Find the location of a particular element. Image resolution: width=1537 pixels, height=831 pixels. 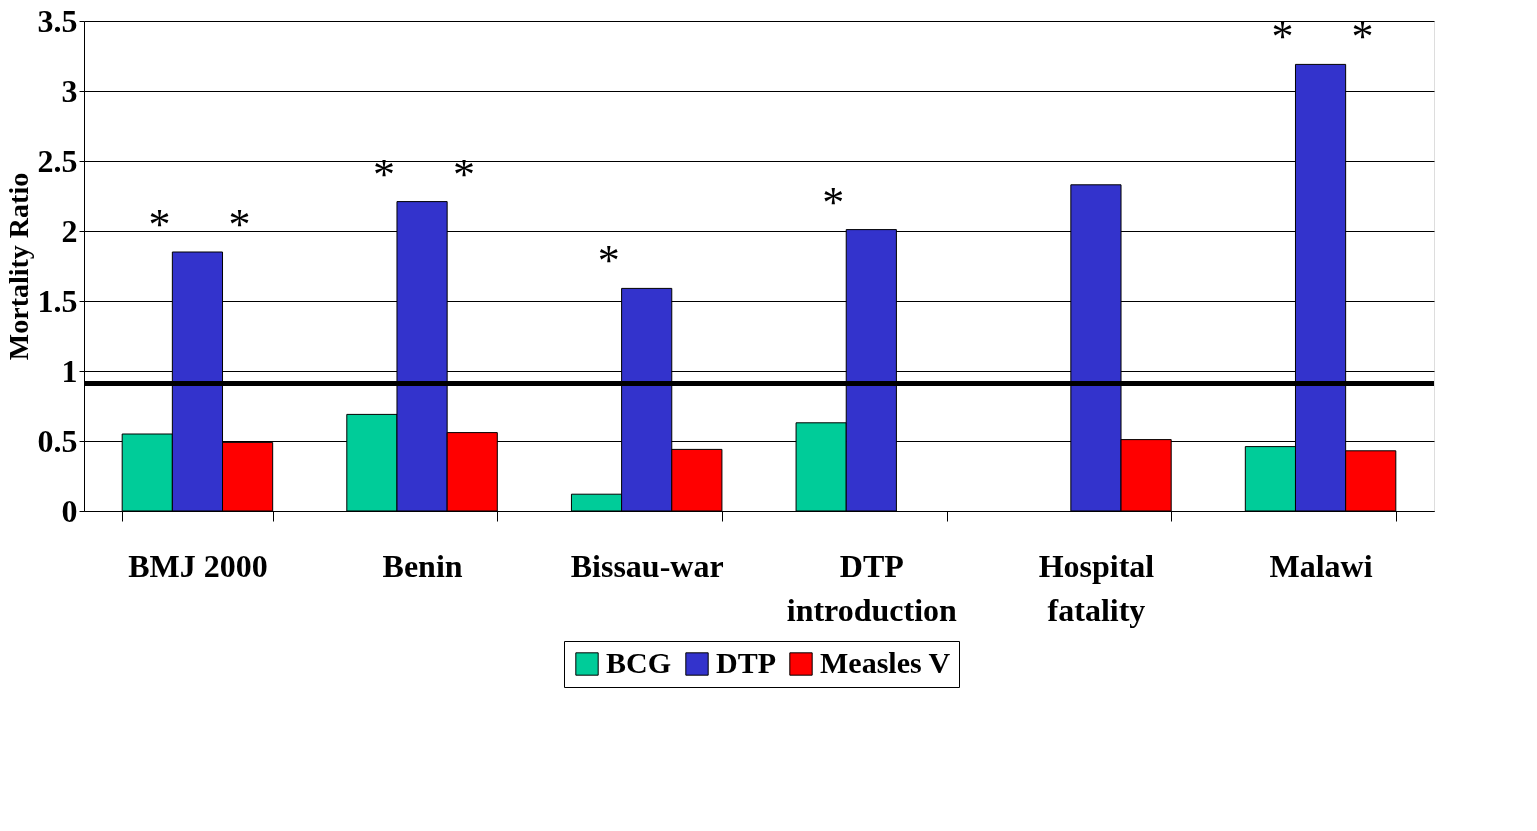

x-tick-label: Benin is located at coordinates (422, 565).